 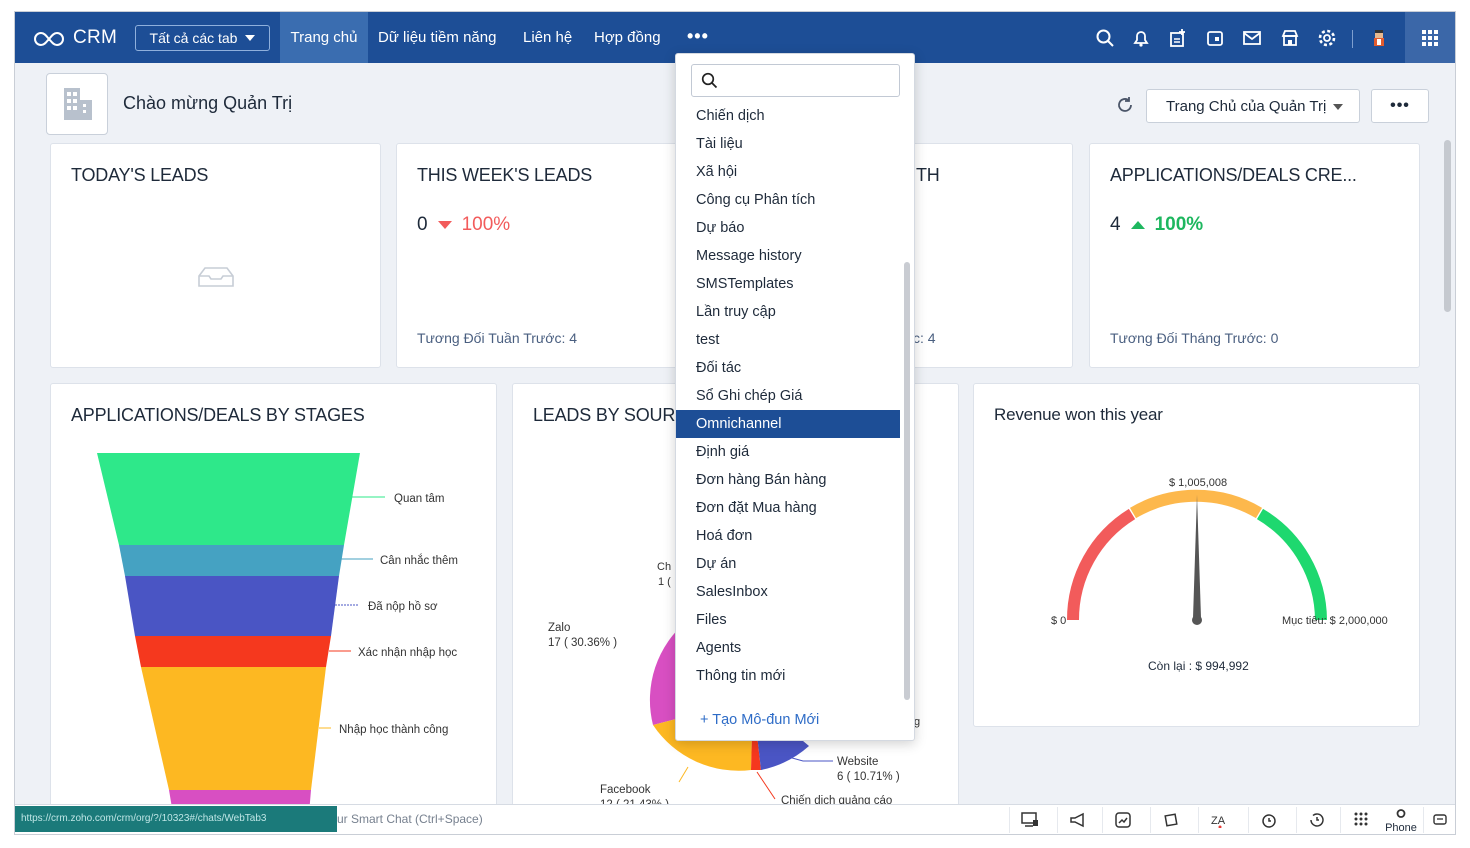 I want to click on kpi-value: 0, so click(x=422, y=224).